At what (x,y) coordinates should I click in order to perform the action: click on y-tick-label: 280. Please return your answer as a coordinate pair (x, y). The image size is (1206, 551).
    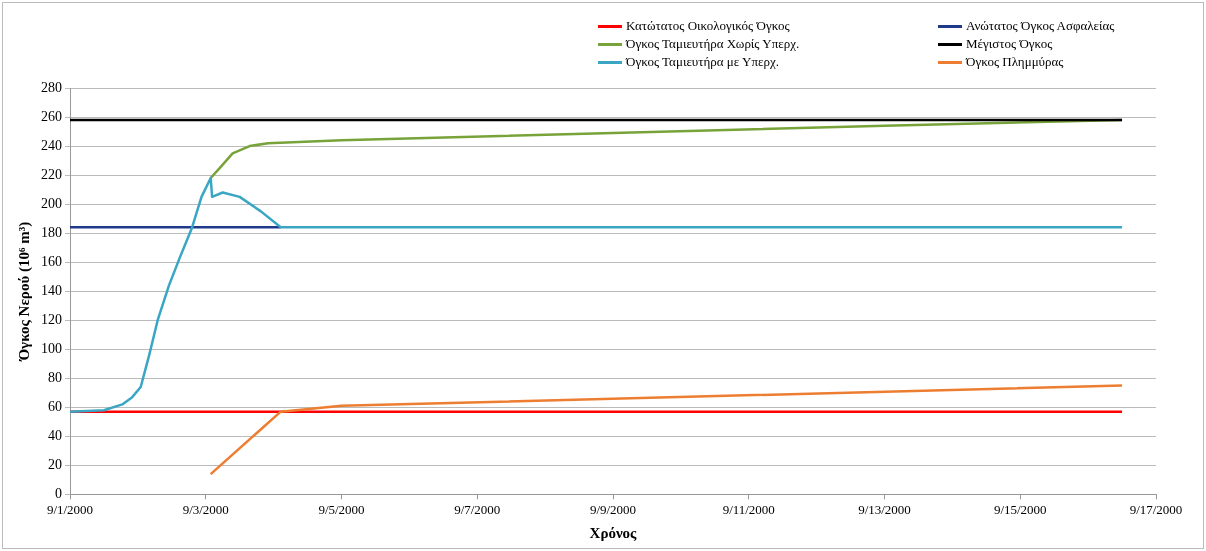
    Looking at the image, I should click on (51, 87).